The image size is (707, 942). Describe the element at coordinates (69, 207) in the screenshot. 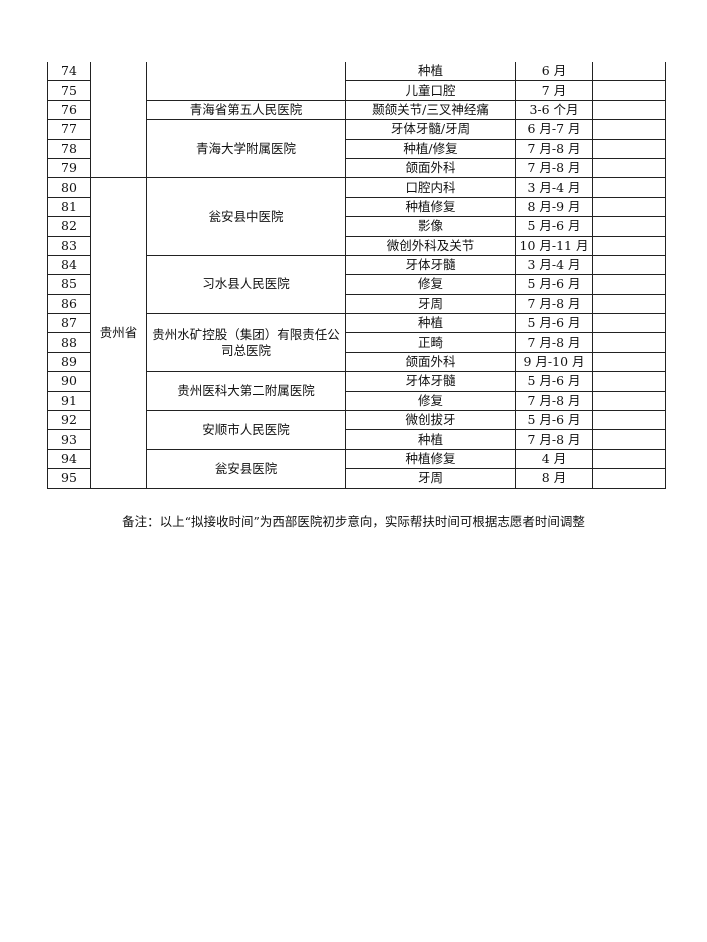

I see `row-number: 81` at that location.